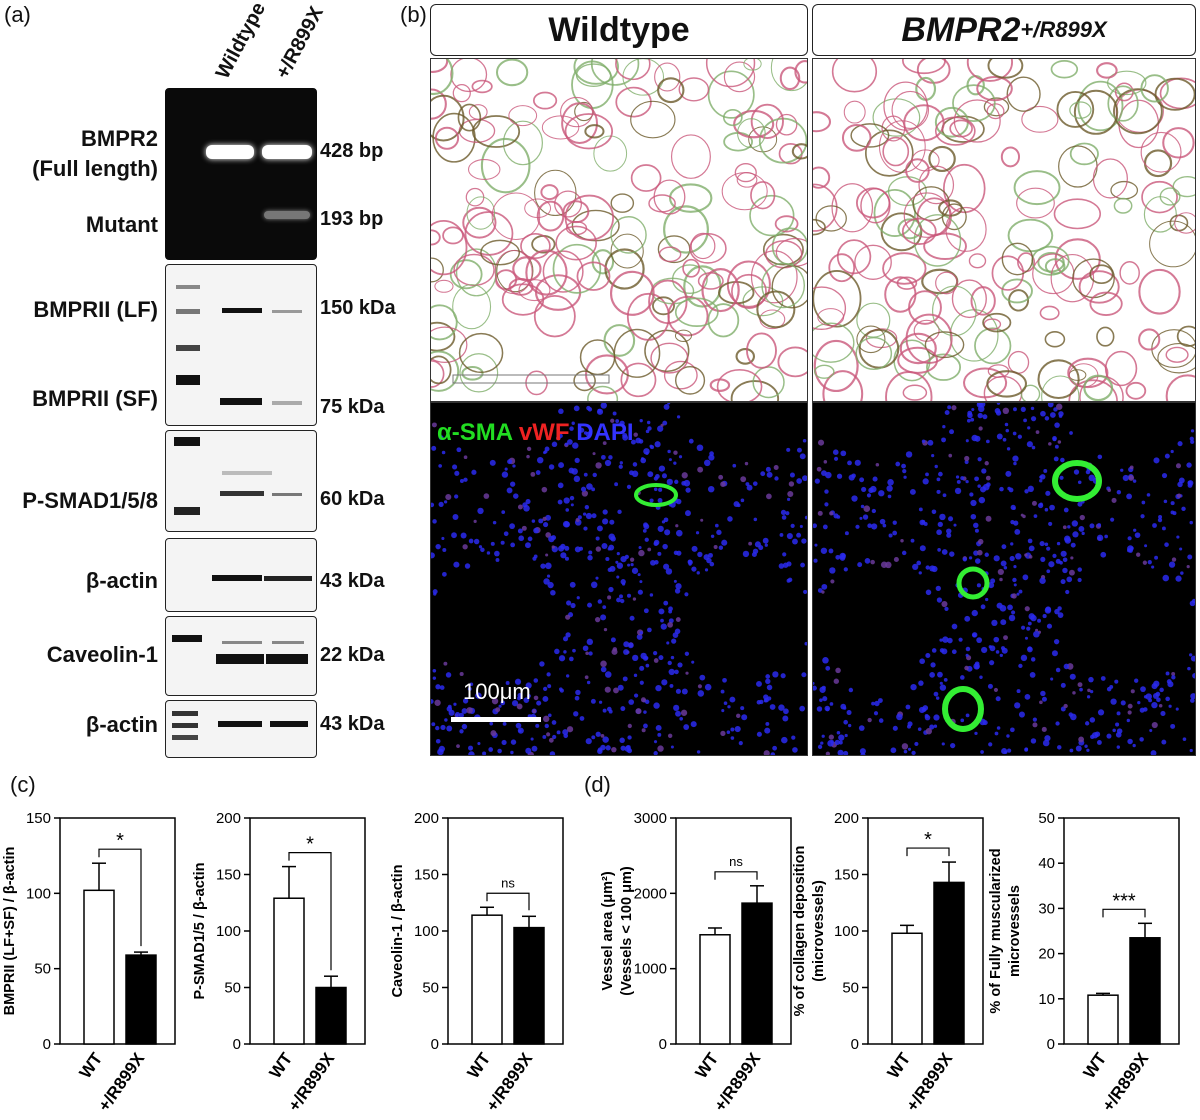  Describe the element at coordinates (535, 433) in the screenshot. I see `stain-legend: α-SMA vWF DAPI` at that location.